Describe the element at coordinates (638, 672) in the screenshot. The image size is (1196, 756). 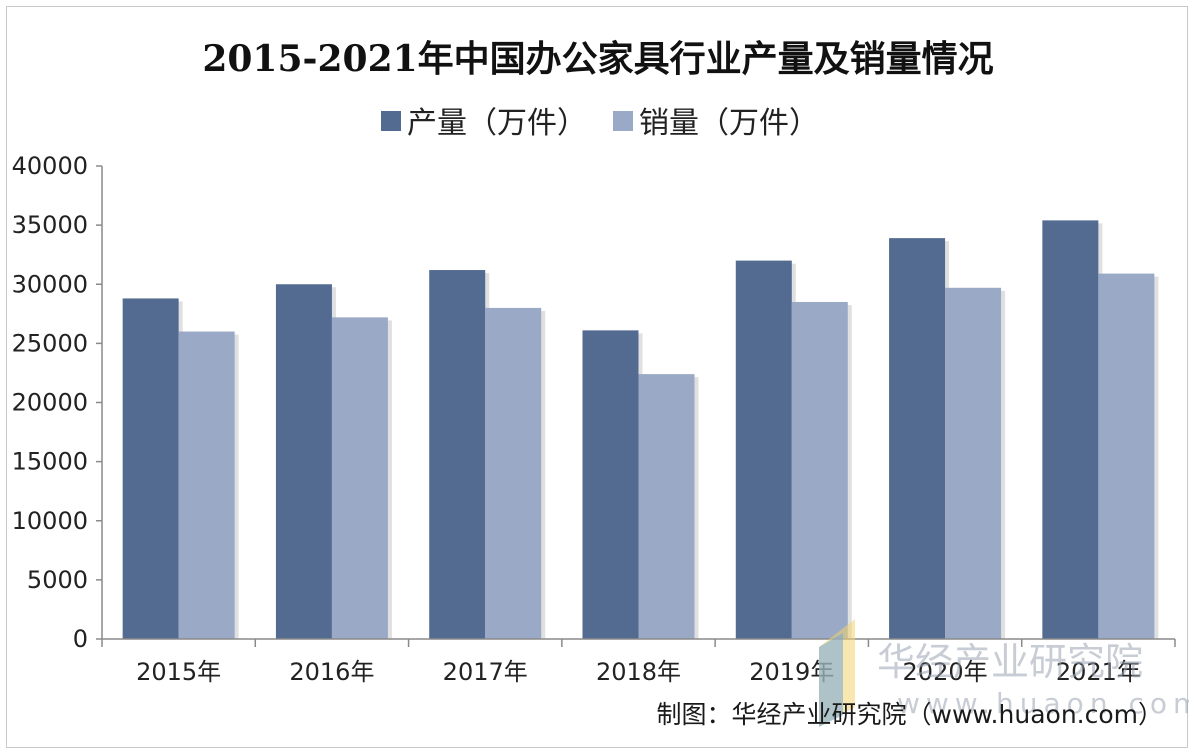
I see `x-tick-label: 2018年` at that location.